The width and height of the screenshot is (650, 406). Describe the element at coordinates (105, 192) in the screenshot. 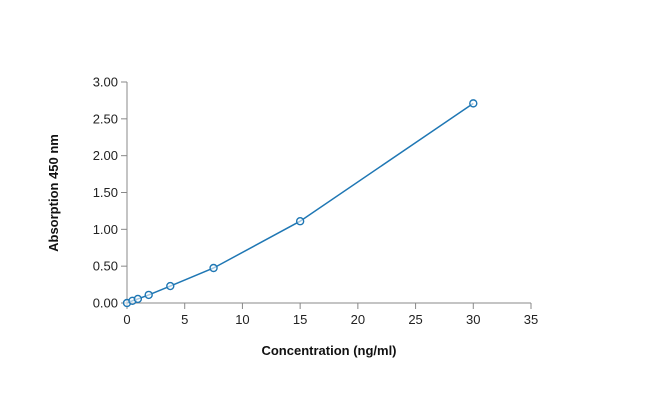

I see `y-tick-label: 1.50` at that location.